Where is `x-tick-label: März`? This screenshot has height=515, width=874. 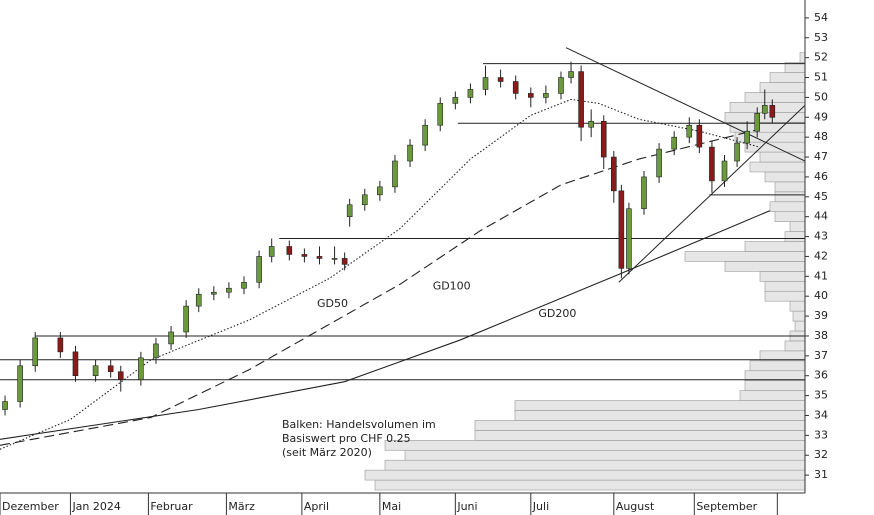 x-tick-label: März is located at coordinates (241, 506).